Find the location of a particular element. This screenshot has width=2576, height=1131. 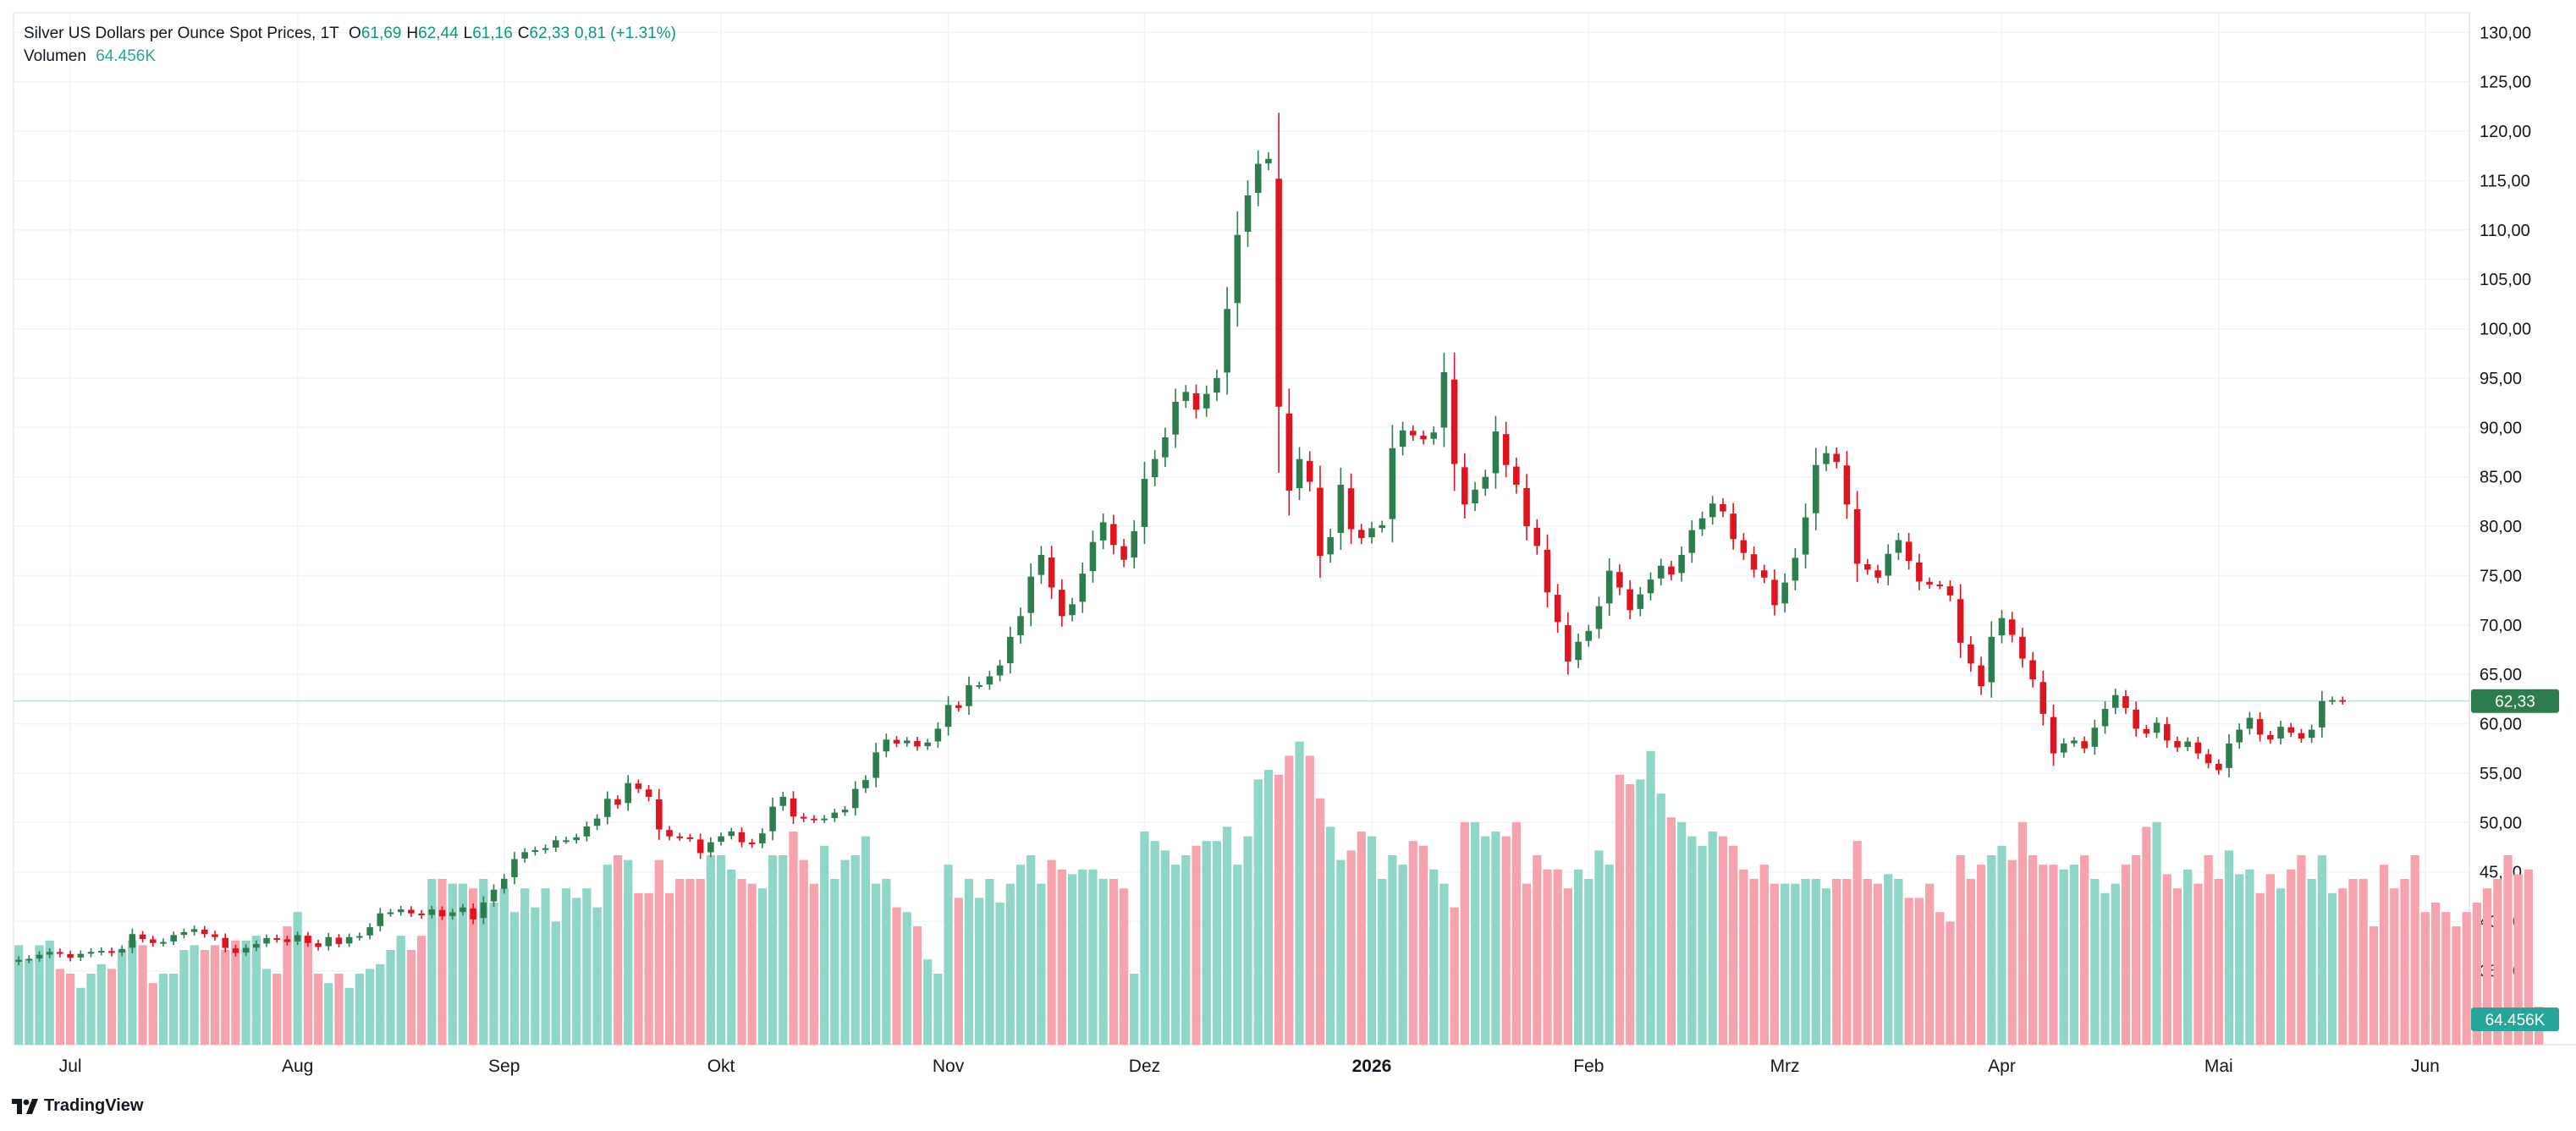

brand-name: TradingView is located at coordinates (94, 1105).